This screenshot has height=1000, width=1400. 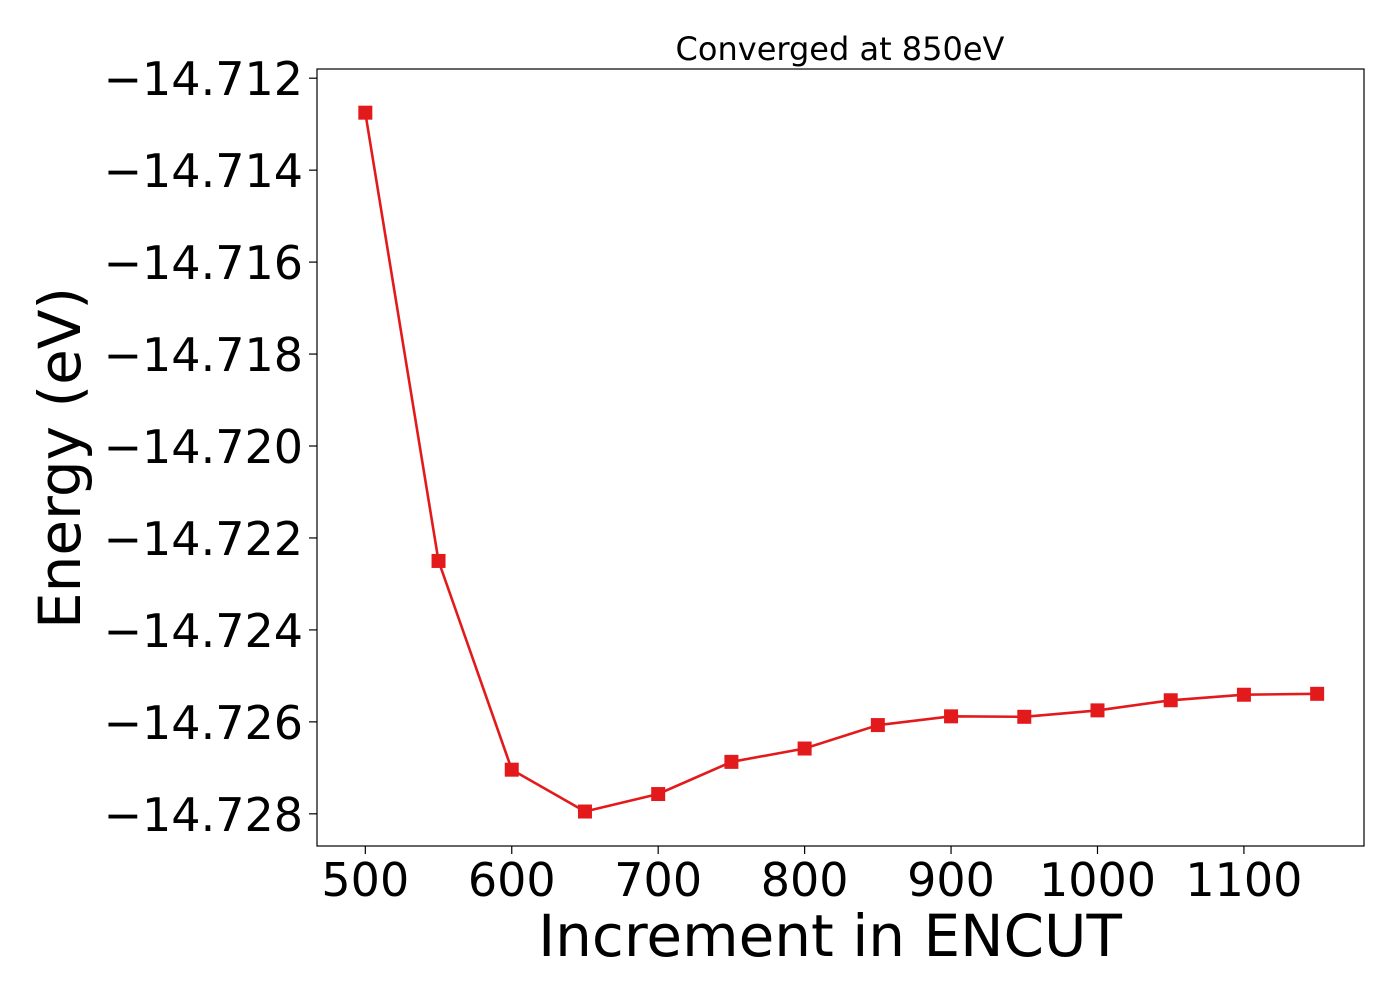 What do you see at coordinates (204, 723) in the screenshot?
I see `y-tick-label: −14.726` at bounding box center [204, 723].